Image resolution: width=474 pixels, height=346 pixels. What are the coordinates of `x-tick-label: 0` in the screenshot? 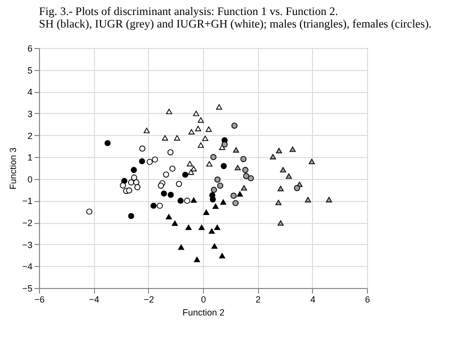 It's located at (203, 299).